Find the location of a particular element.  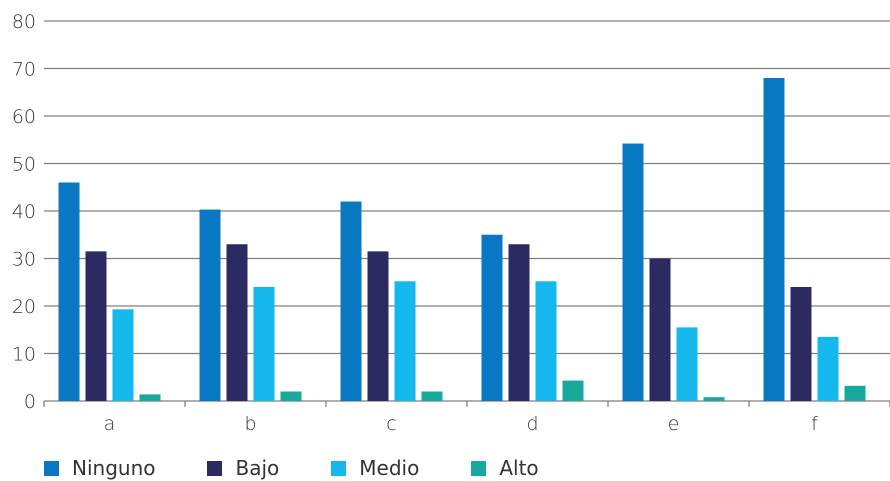

x-tick-label-b: b is located at coordinates (250, 424).